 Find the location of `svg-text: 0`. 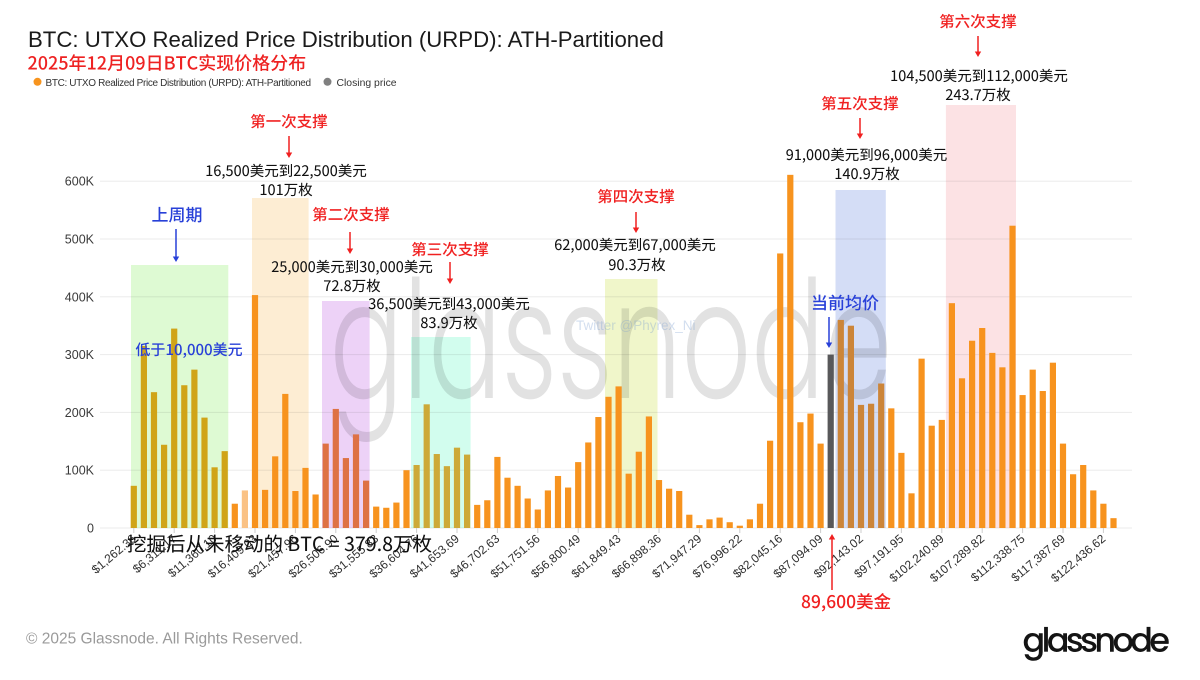

svg-text: 0 is located at coordinates (90, 529).